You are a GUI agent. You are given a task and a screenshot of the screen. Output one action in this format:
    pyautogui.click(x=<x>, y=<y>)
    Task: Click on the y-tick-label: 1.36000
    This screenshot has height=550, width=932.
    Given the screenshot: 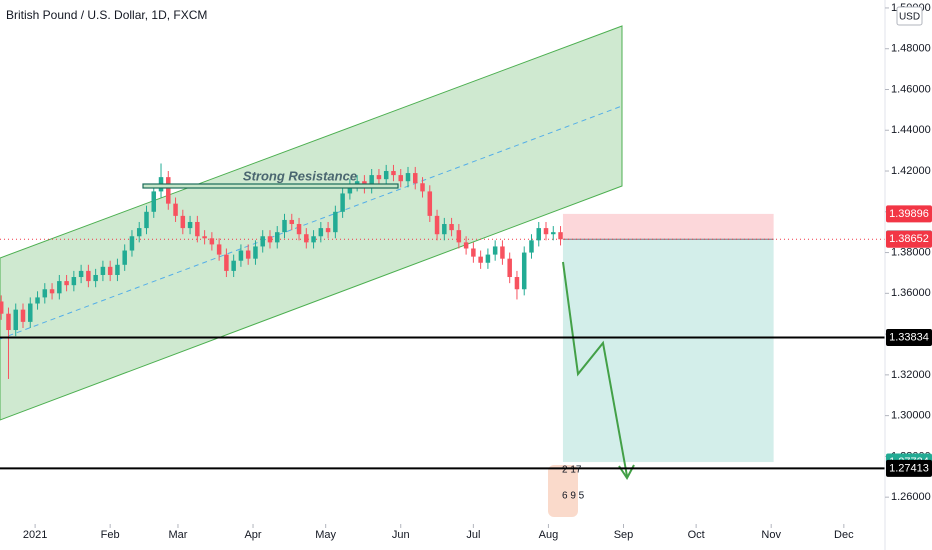 What is the action you would take?
    pyautogui.click(x=911, y=293)
    